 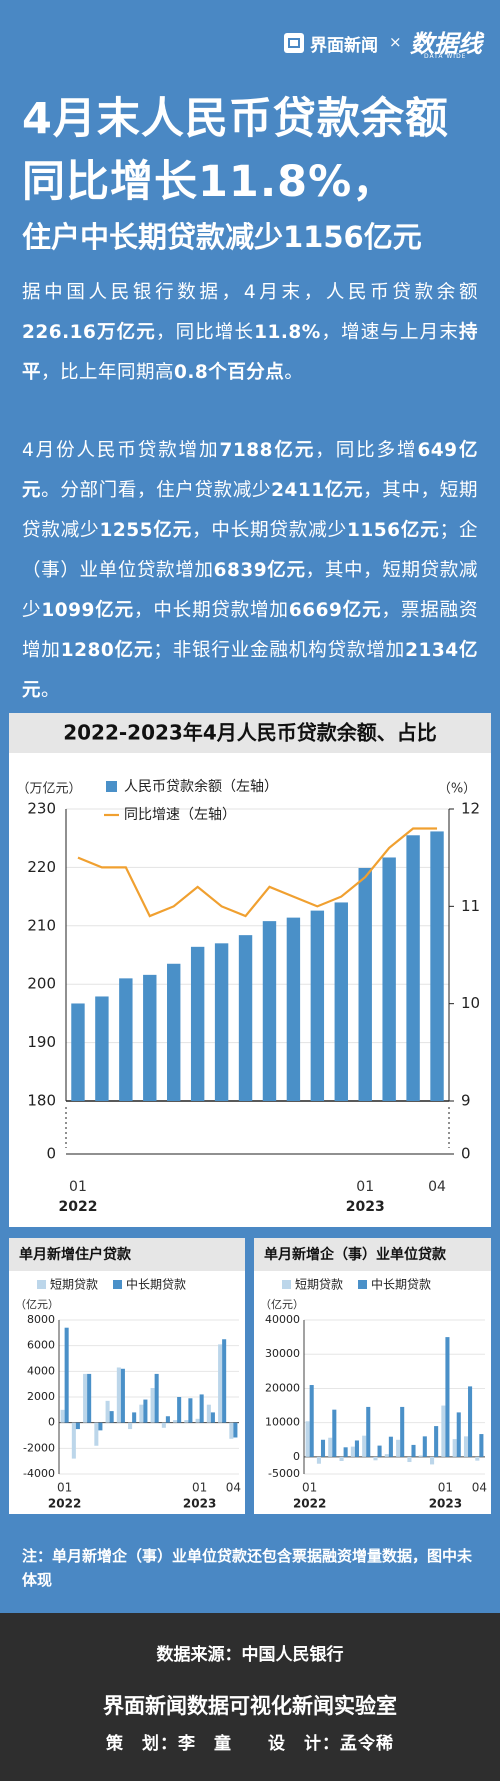 I want to click on chart-title: 单月新增企（事）业单位贷款, so click(x=355, y=1254).